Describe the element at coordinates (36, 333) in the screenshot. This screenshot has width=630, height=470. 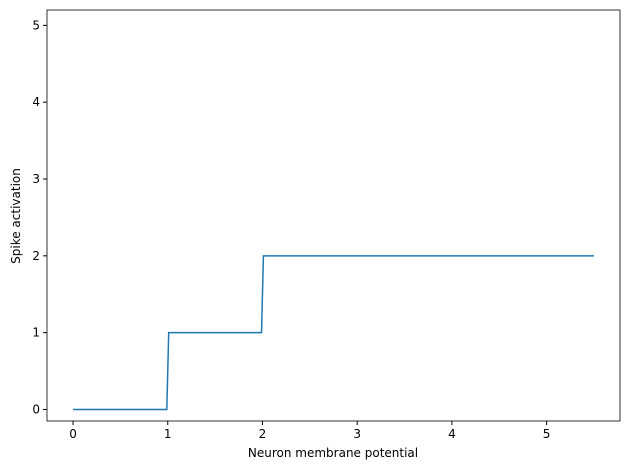
I see `y-tick-label: 1` at that location.